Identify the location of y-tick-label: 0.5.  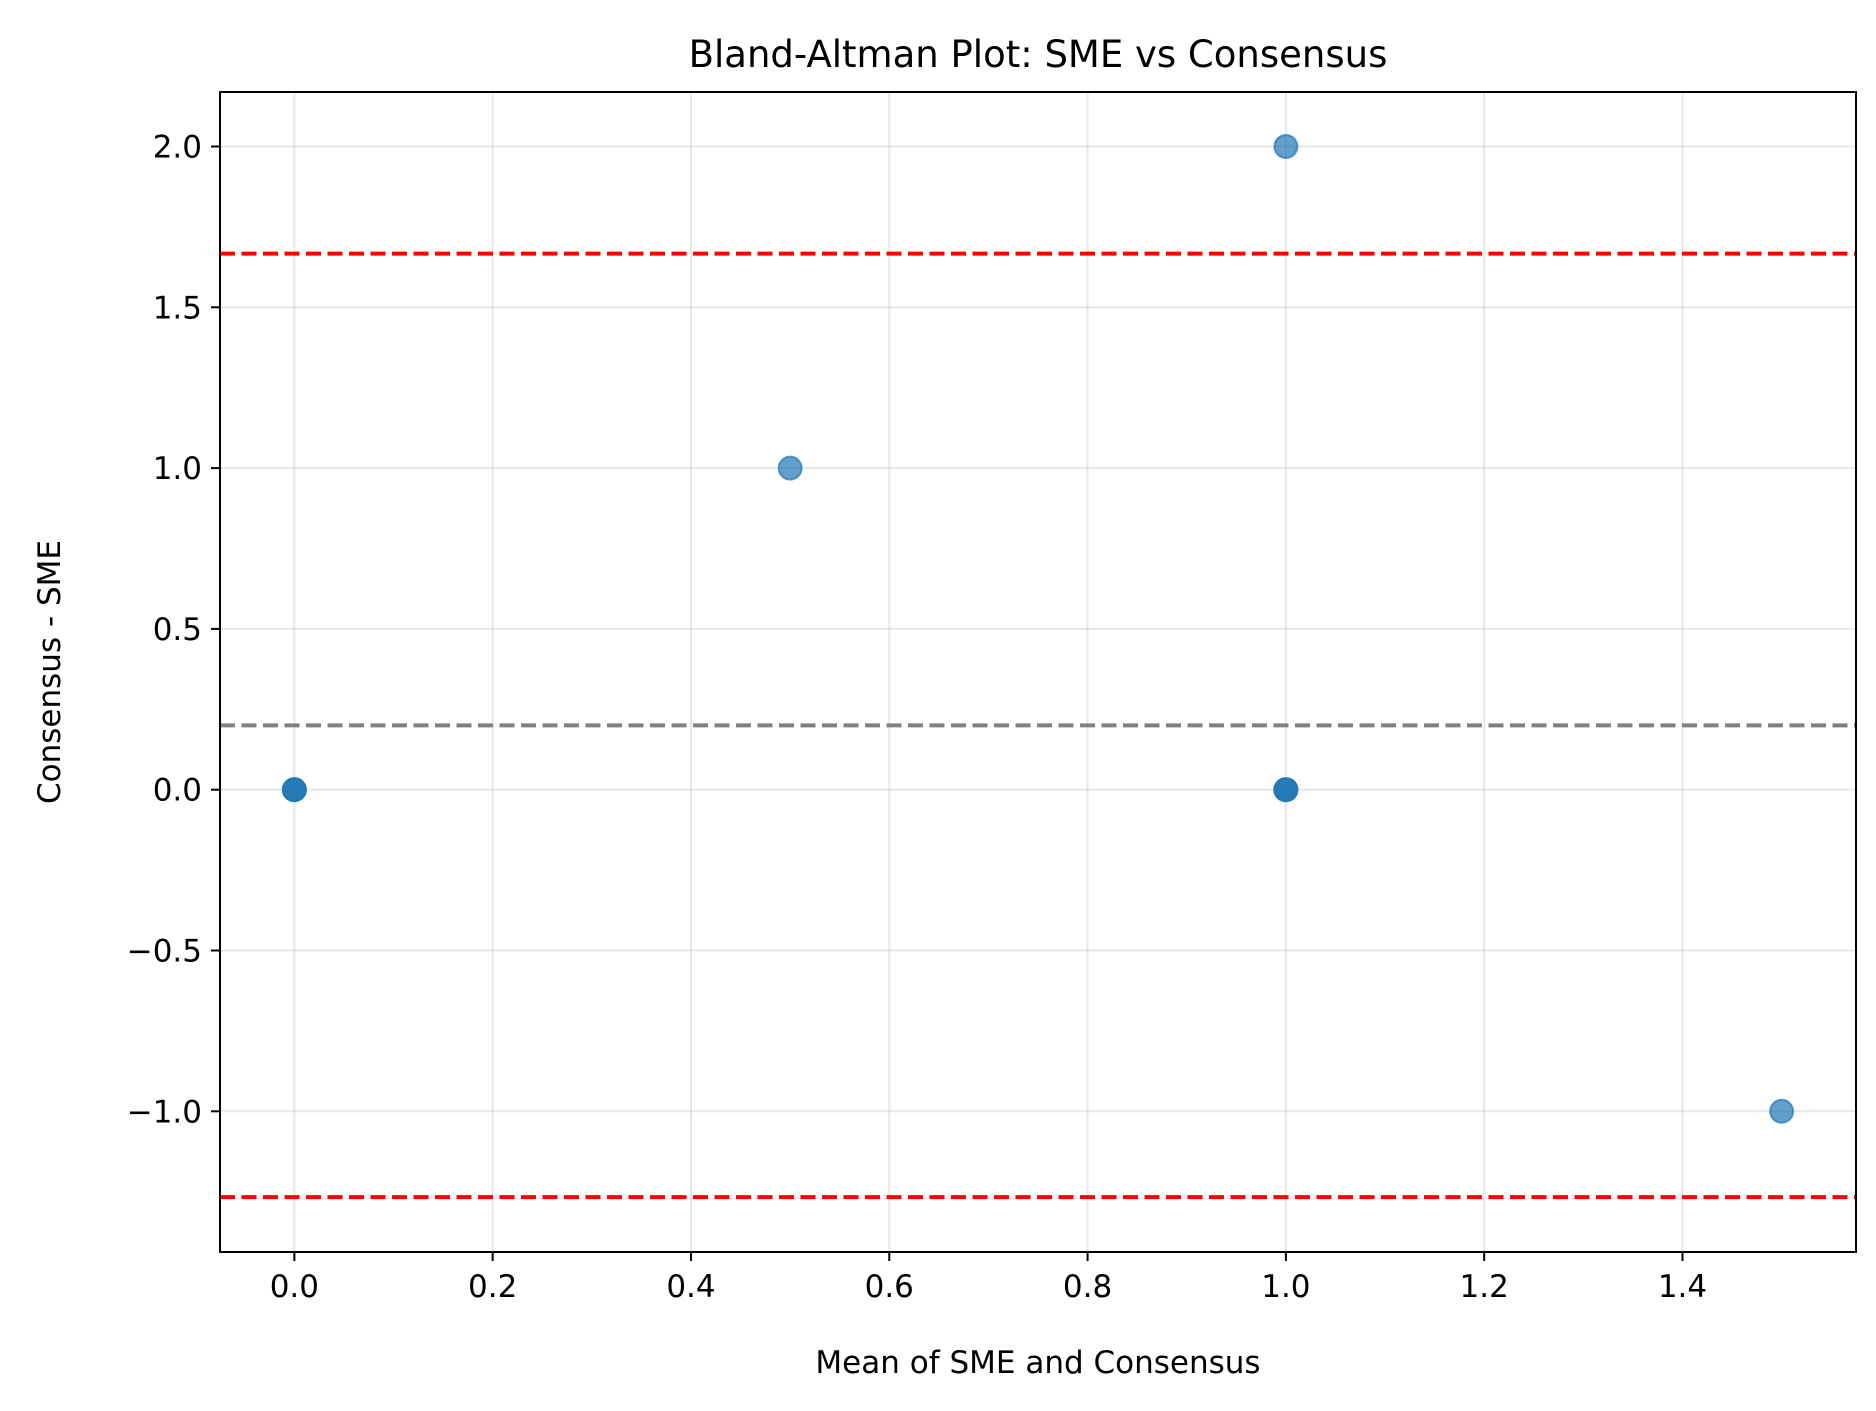
(177, 630).